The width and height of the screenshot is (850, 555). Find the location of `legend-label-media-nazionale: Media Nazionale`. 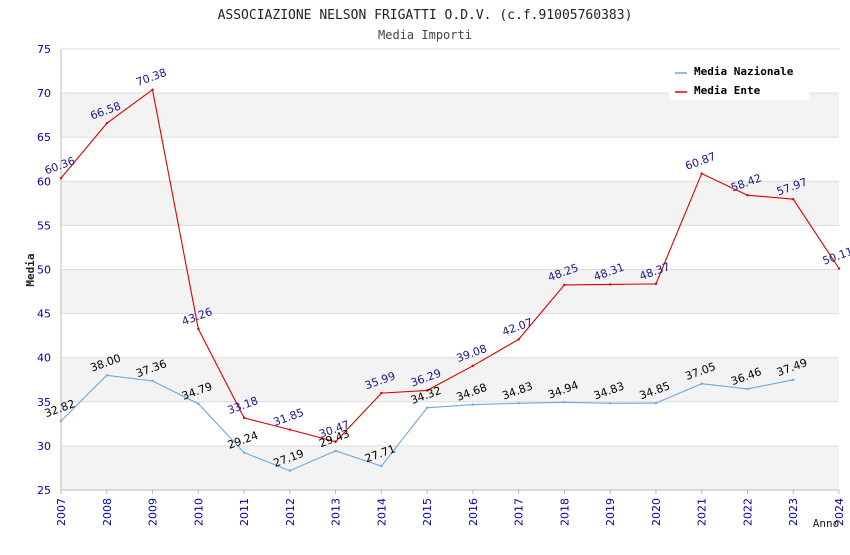

legend-label-media-nazionale: Media Nazionale is located at coordinates (744, 71).